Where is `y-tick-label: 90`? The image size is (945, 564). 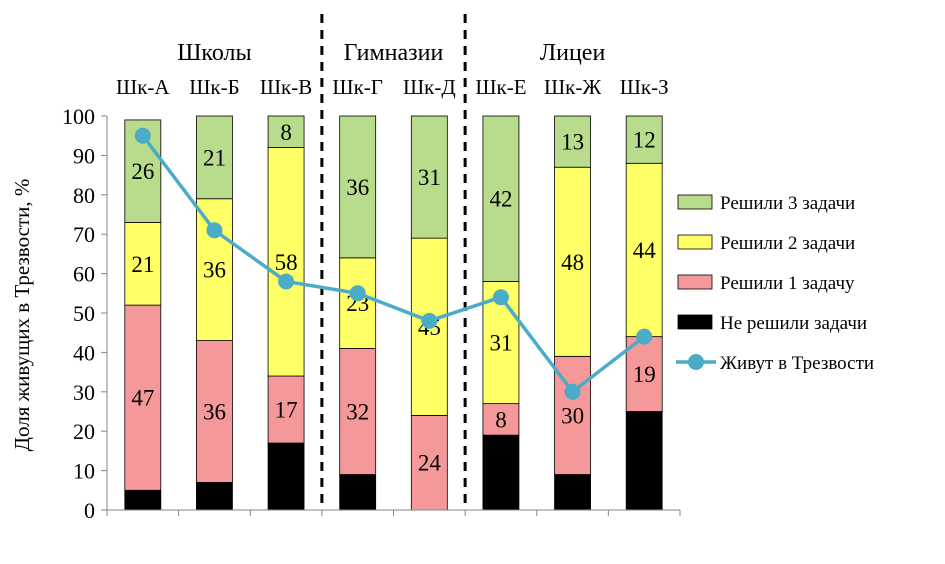 y-tick-label: 90 is located at coordinates (84, 155).